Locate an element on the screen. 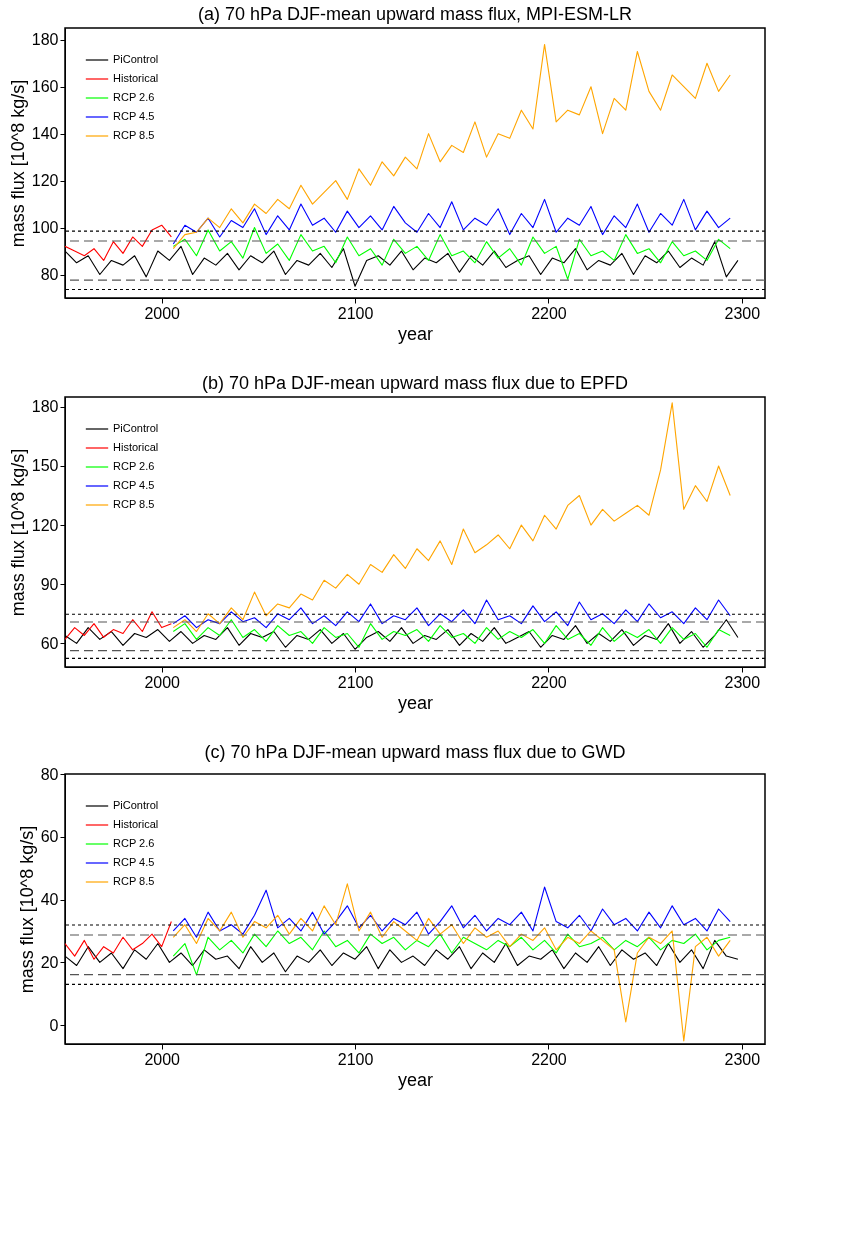 The image size is (844, 1257). chart-title: (a) 70 hPa DJF-mean upward mass flux, MPI-ESM-LR is located at coordinates (415, 14).